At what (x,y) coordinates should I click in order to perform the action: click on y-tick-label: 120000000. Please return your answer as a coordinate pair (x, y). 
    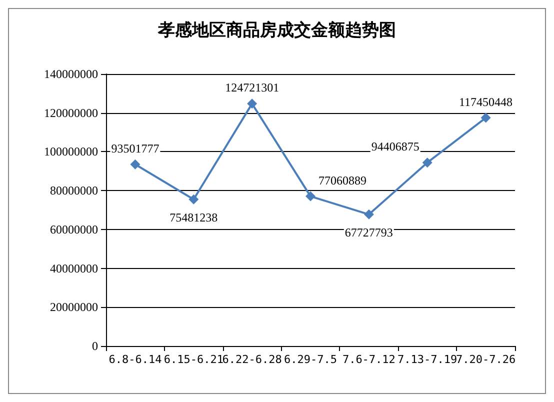
    Looking at the image, I should click on (71, 113).